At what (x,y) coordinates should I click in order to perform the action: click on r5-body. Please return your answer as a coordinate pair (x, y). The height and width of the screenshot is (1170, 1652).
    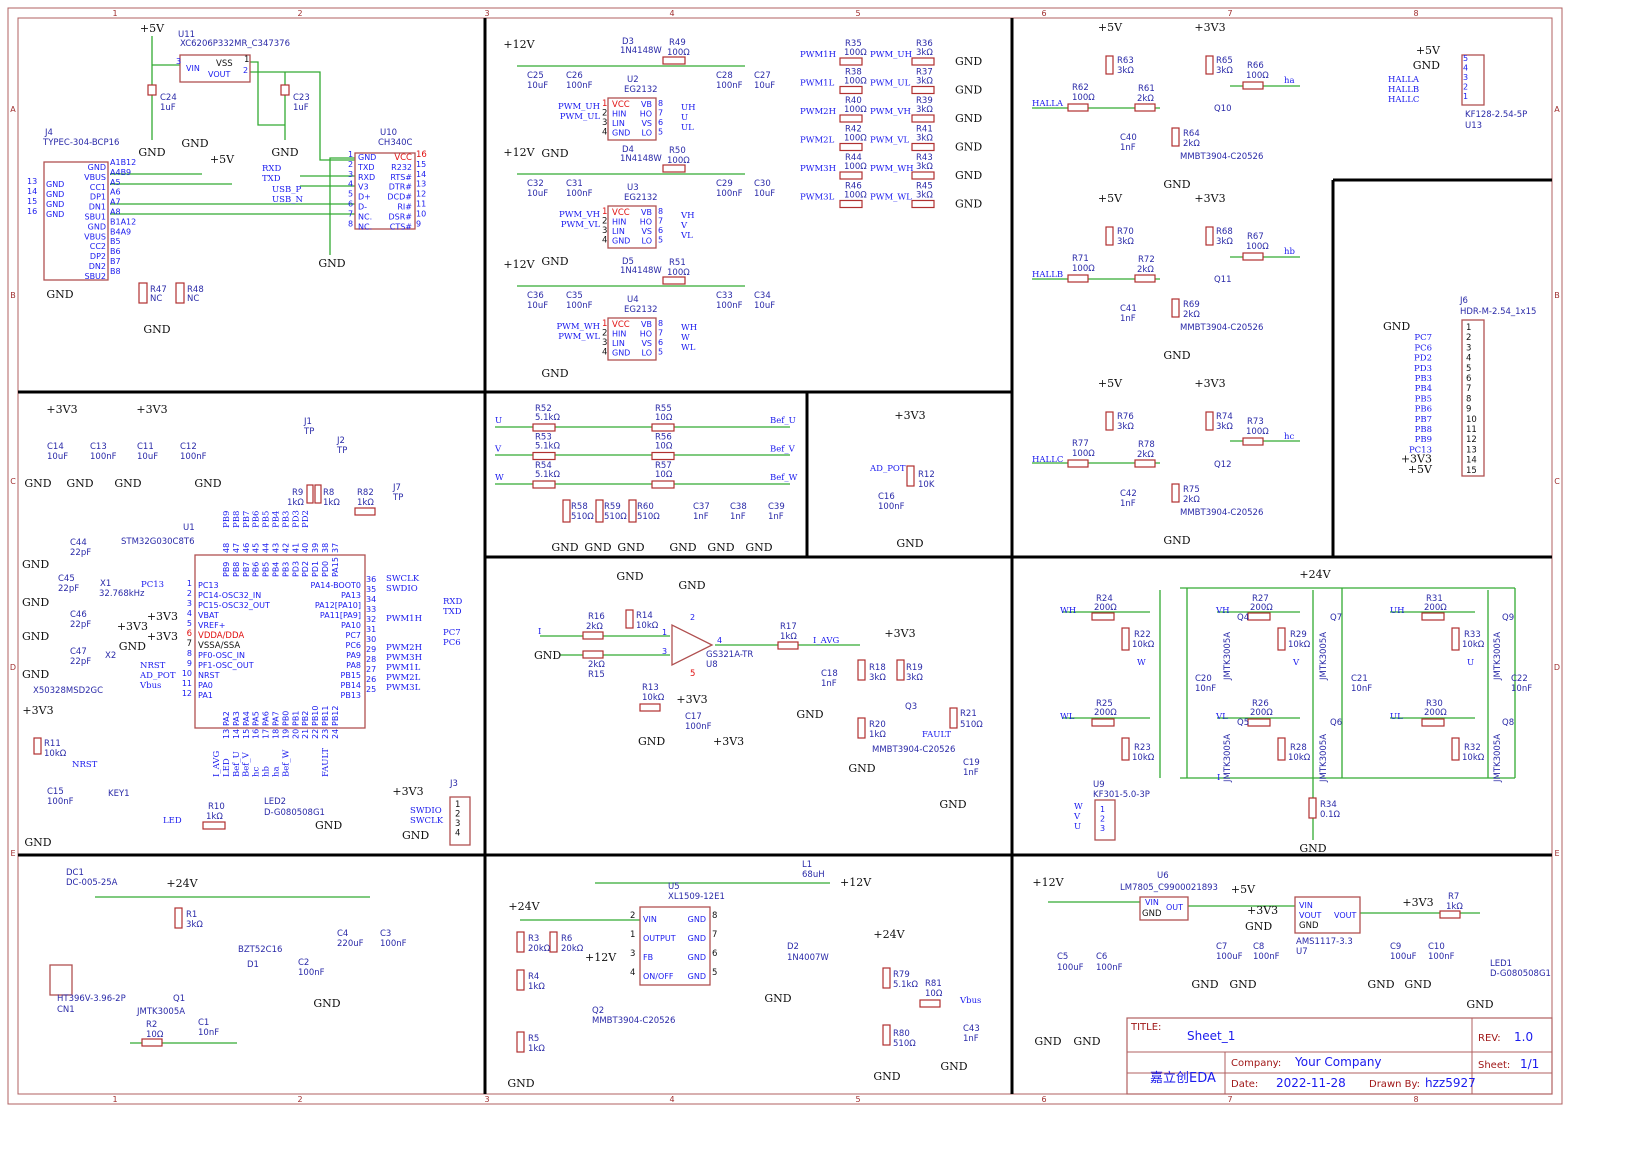
    Looking at the image, I should click on (520, 1042).